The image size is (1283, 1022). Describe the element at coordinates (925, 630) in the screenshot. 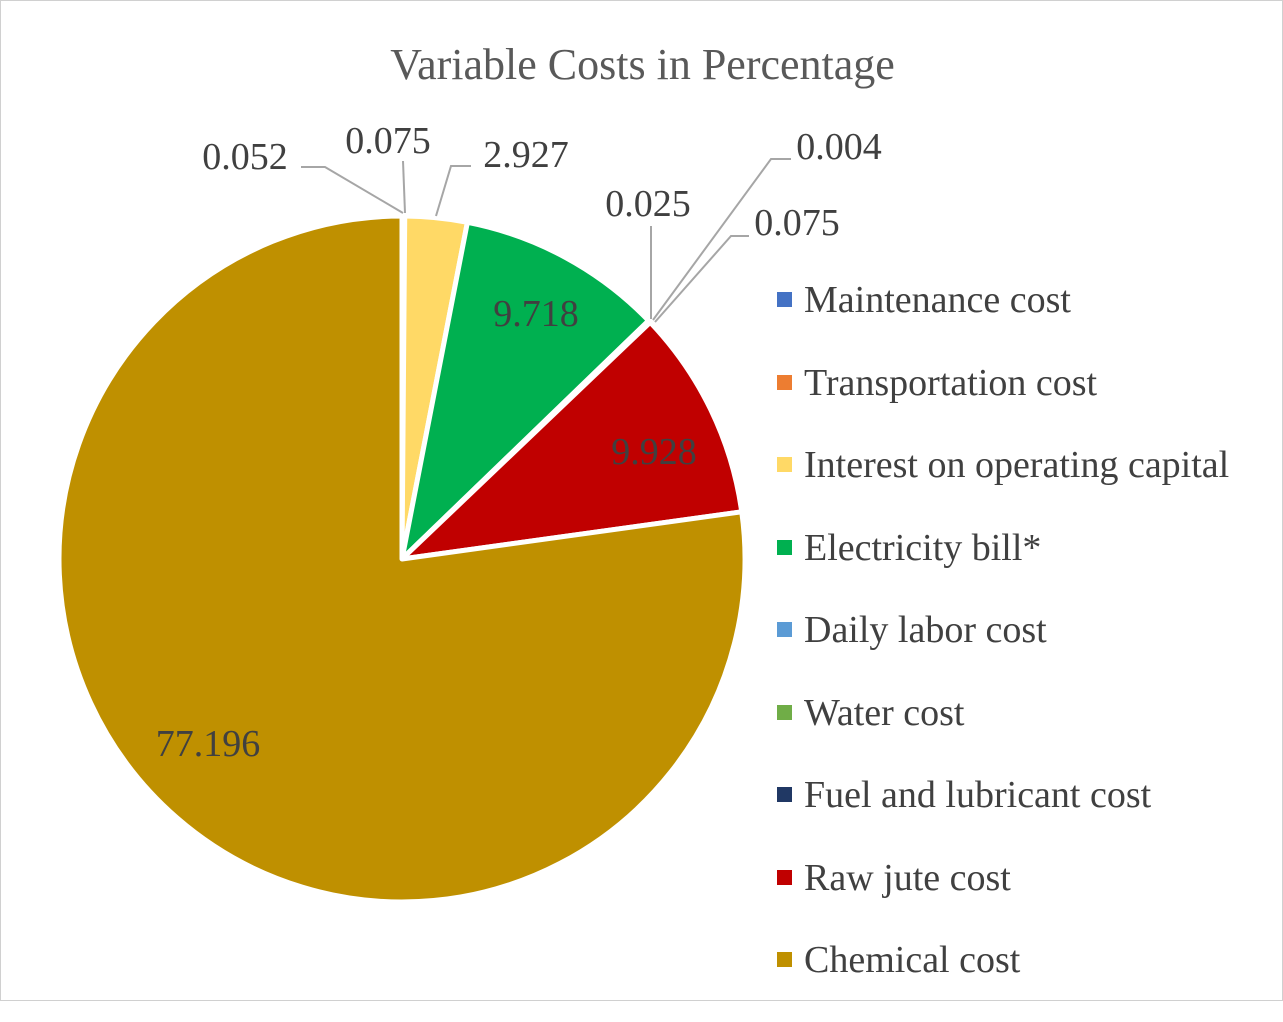

I see `legend-label: Daily labor cost` at that location.